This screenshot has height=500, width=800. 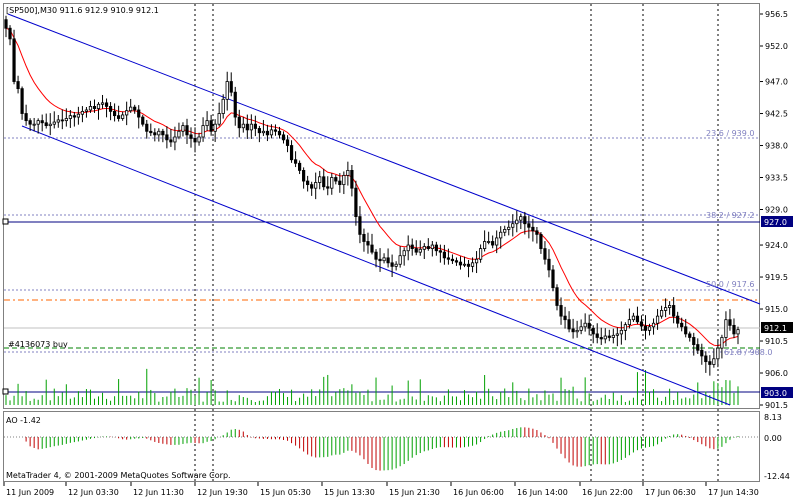 What do you see at coordinates (733, 492) in the screenshot?
I see `time-axis-label: 17 Jun 14:30` at bounding box center [733, 492].